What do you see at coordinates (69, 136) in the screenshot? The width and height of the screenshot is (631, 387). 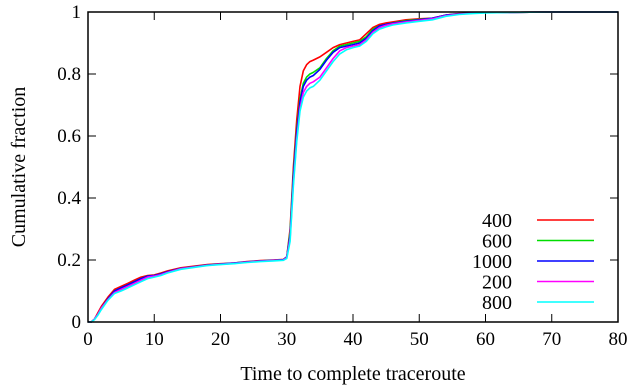 I see `y-tick-label: 0.6` at bounding box center [69, 136].